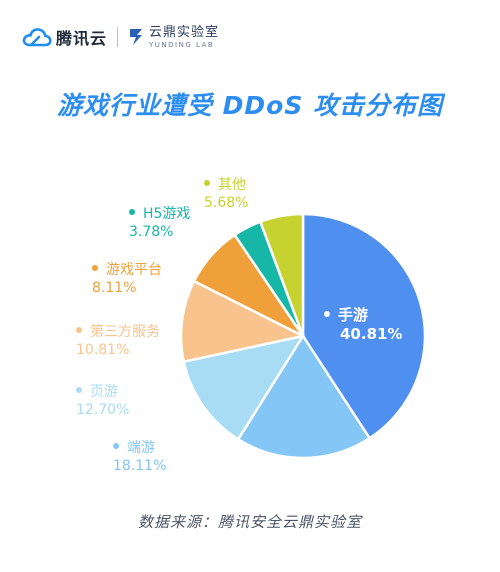 The image size is (500, 572). I want to click on slice-label-name: 手游, so click(353, 315).